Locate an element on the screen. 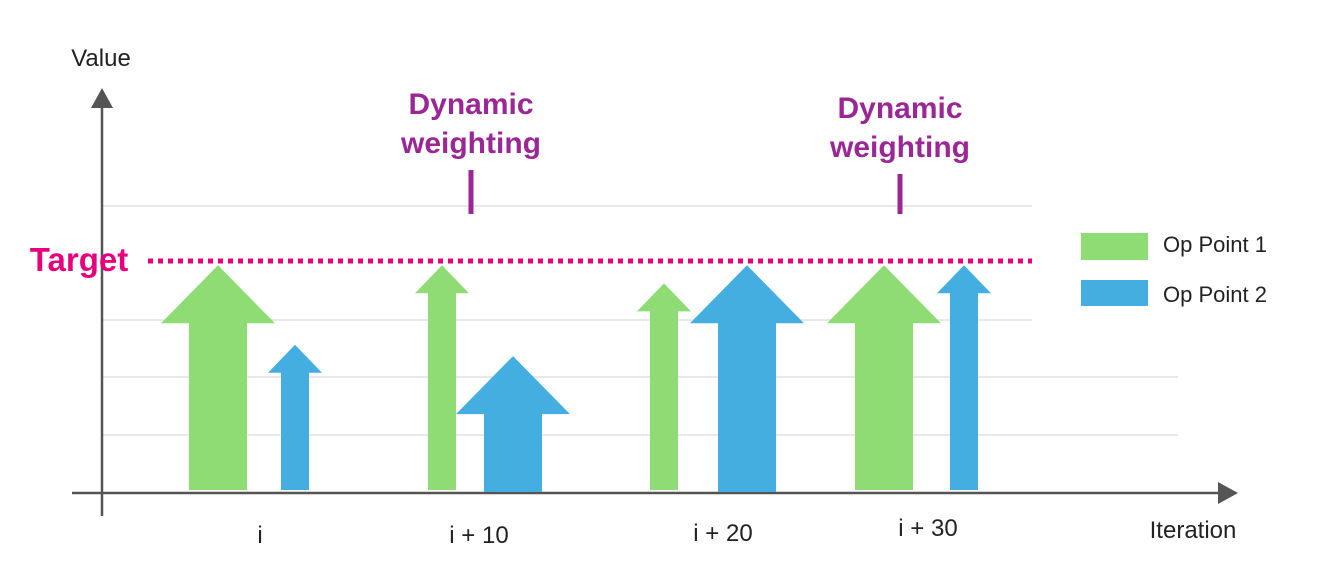  iteration-tick-labels: i i + 10 i + 20 i + 30 is located at coordinates (607, 532).